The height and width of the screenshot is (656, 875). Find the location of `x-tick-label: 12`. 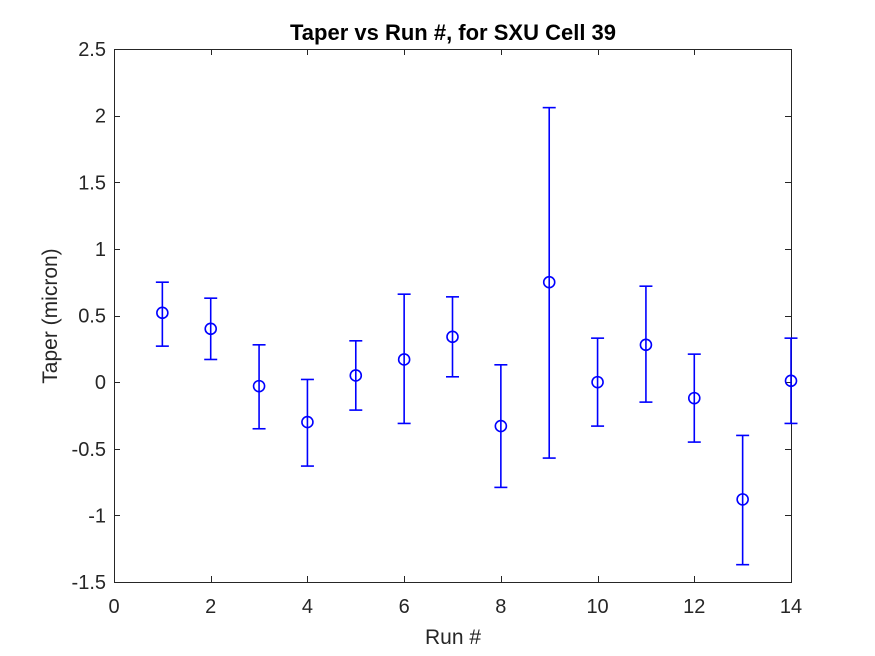

x-tick-label: 12 is located at coordinates (694, 607).